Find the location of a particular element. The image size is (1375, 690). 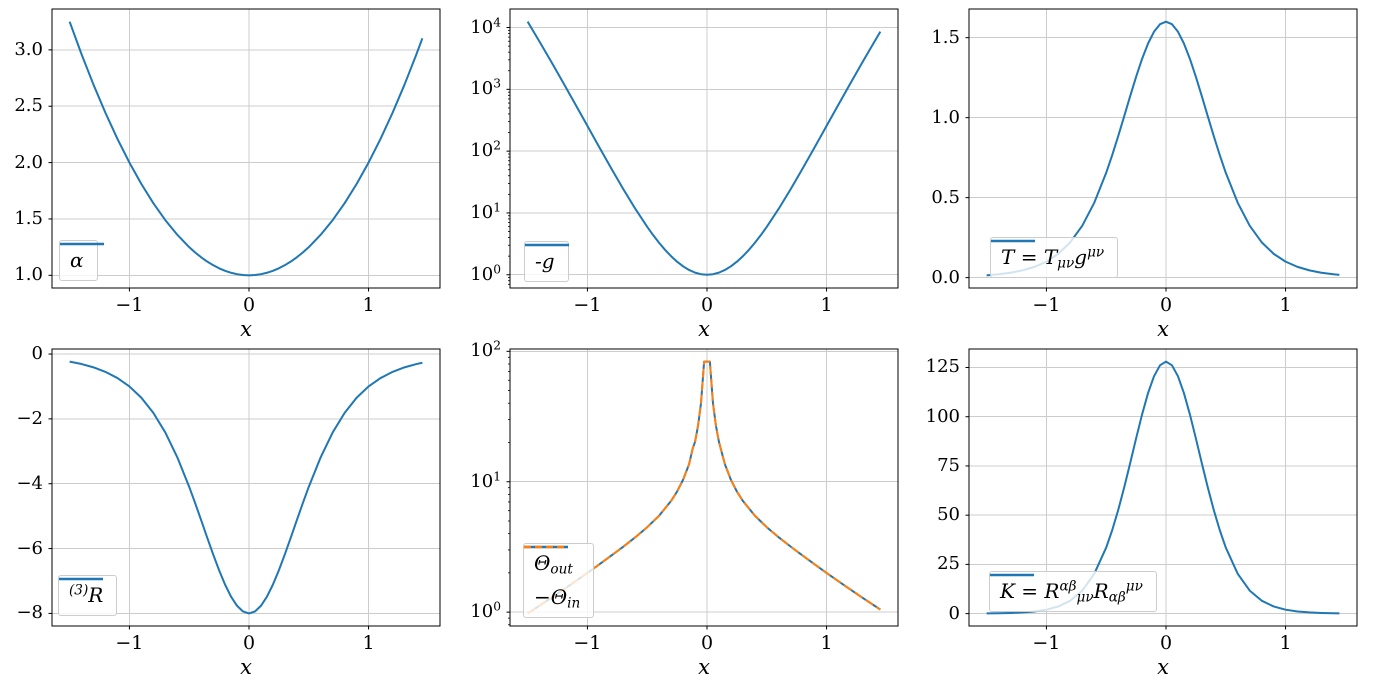

legend-label: K = RαβμνRαβμν is located at coordinates (1071, 592).